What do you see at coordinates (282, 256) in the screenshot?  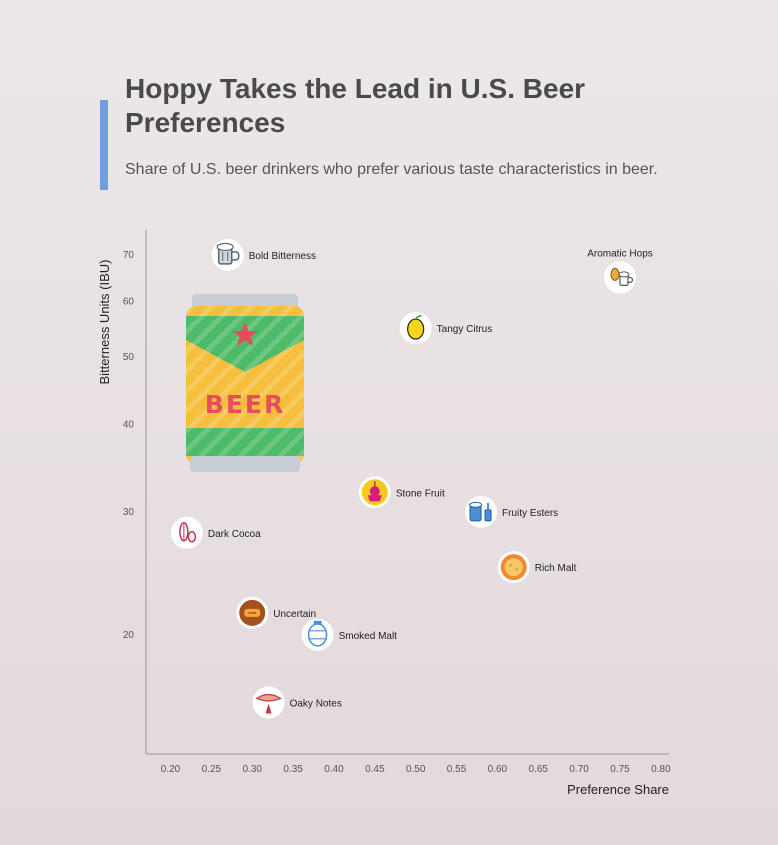 I see `data-point-label: Bold Bitterness` at bounding box center [282, 256].